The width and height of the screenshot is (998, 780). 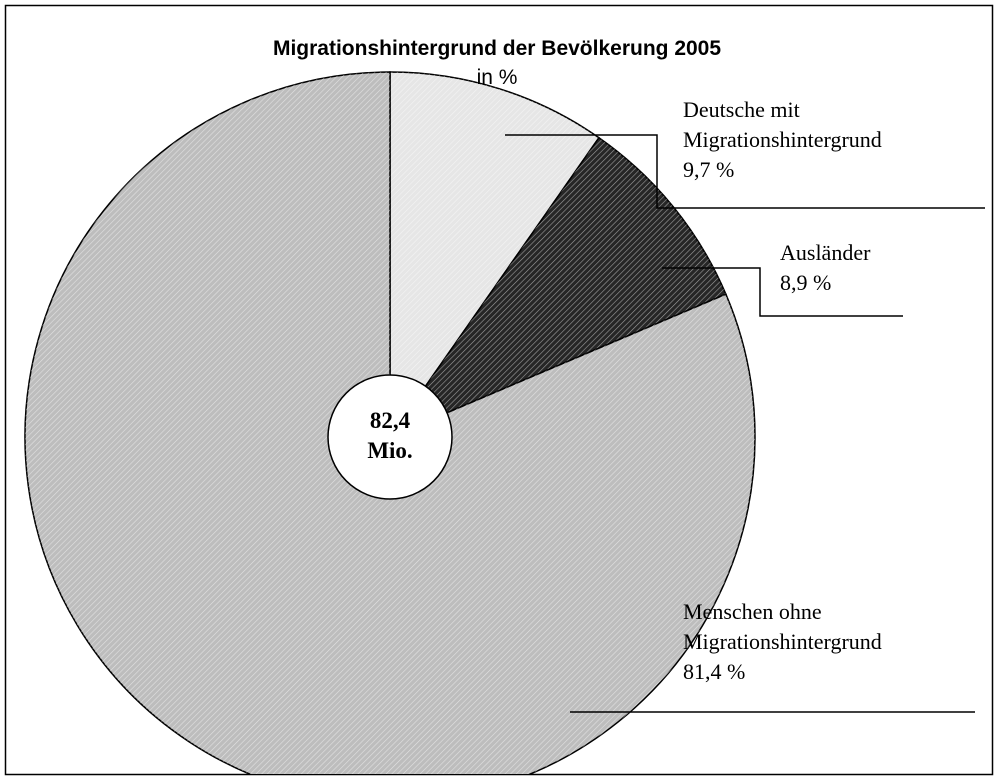 What do you see at coordinates (714, 671) in the screenshot?
I see `value-label: 81,4 %` at bounding box center [714, 671].